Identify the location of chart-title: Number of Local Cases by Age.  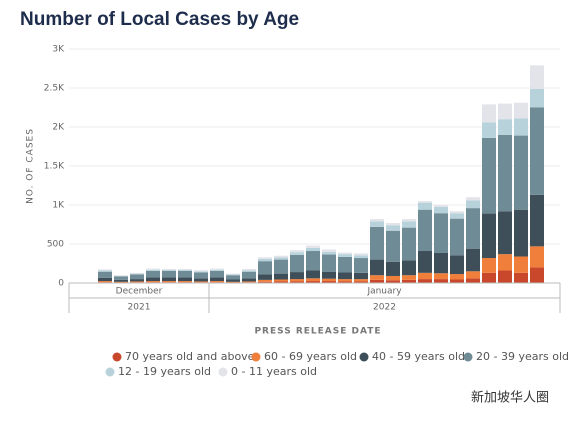
(159, 19).